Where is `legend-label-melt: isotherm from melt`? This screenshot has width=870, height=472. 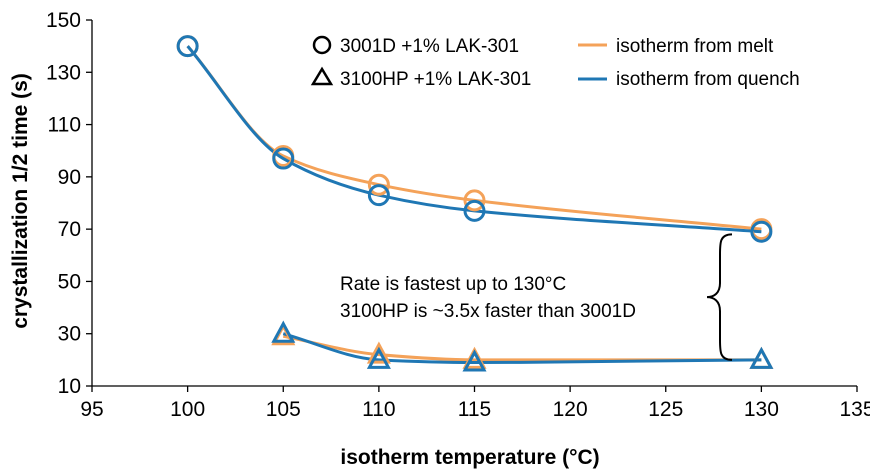
legend-label-melt: isotherm from melt is located at coordinates (695, 46).